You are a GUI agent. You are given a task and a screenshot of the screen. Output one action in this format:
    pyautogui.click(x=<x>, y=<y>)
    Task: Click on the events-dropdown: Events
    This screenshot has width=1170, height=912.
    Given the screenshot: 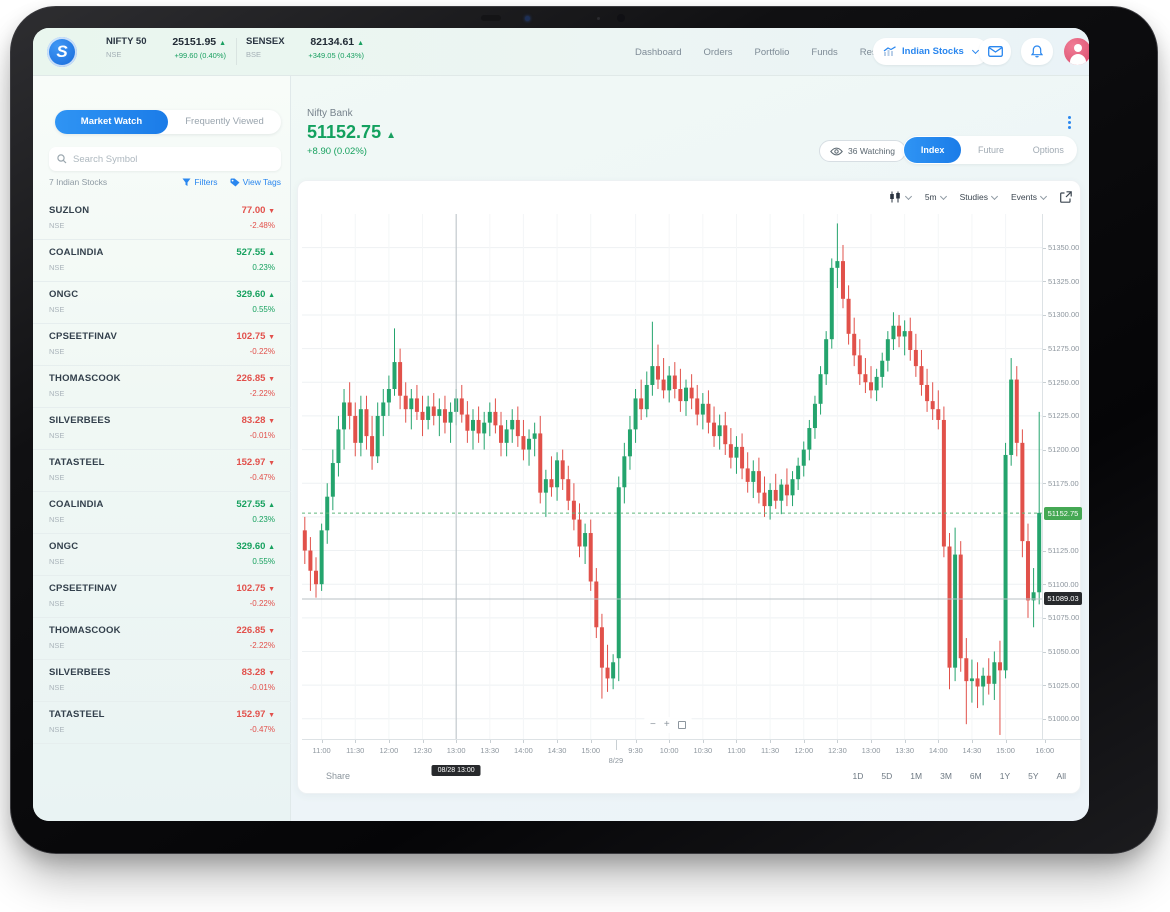 What is the action you would take?
    pyautogui.click(x=1029, y=197)
    